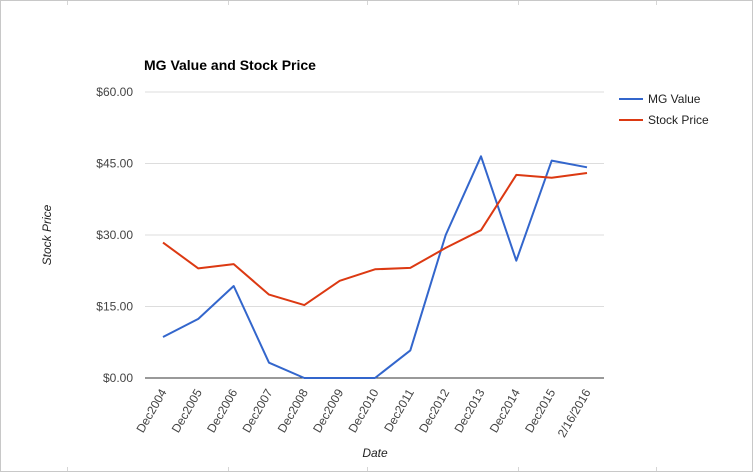 The width and height of the screenshot is (753, 472). I want to click on y-axis-label: Stock Price, so click(47, 234).